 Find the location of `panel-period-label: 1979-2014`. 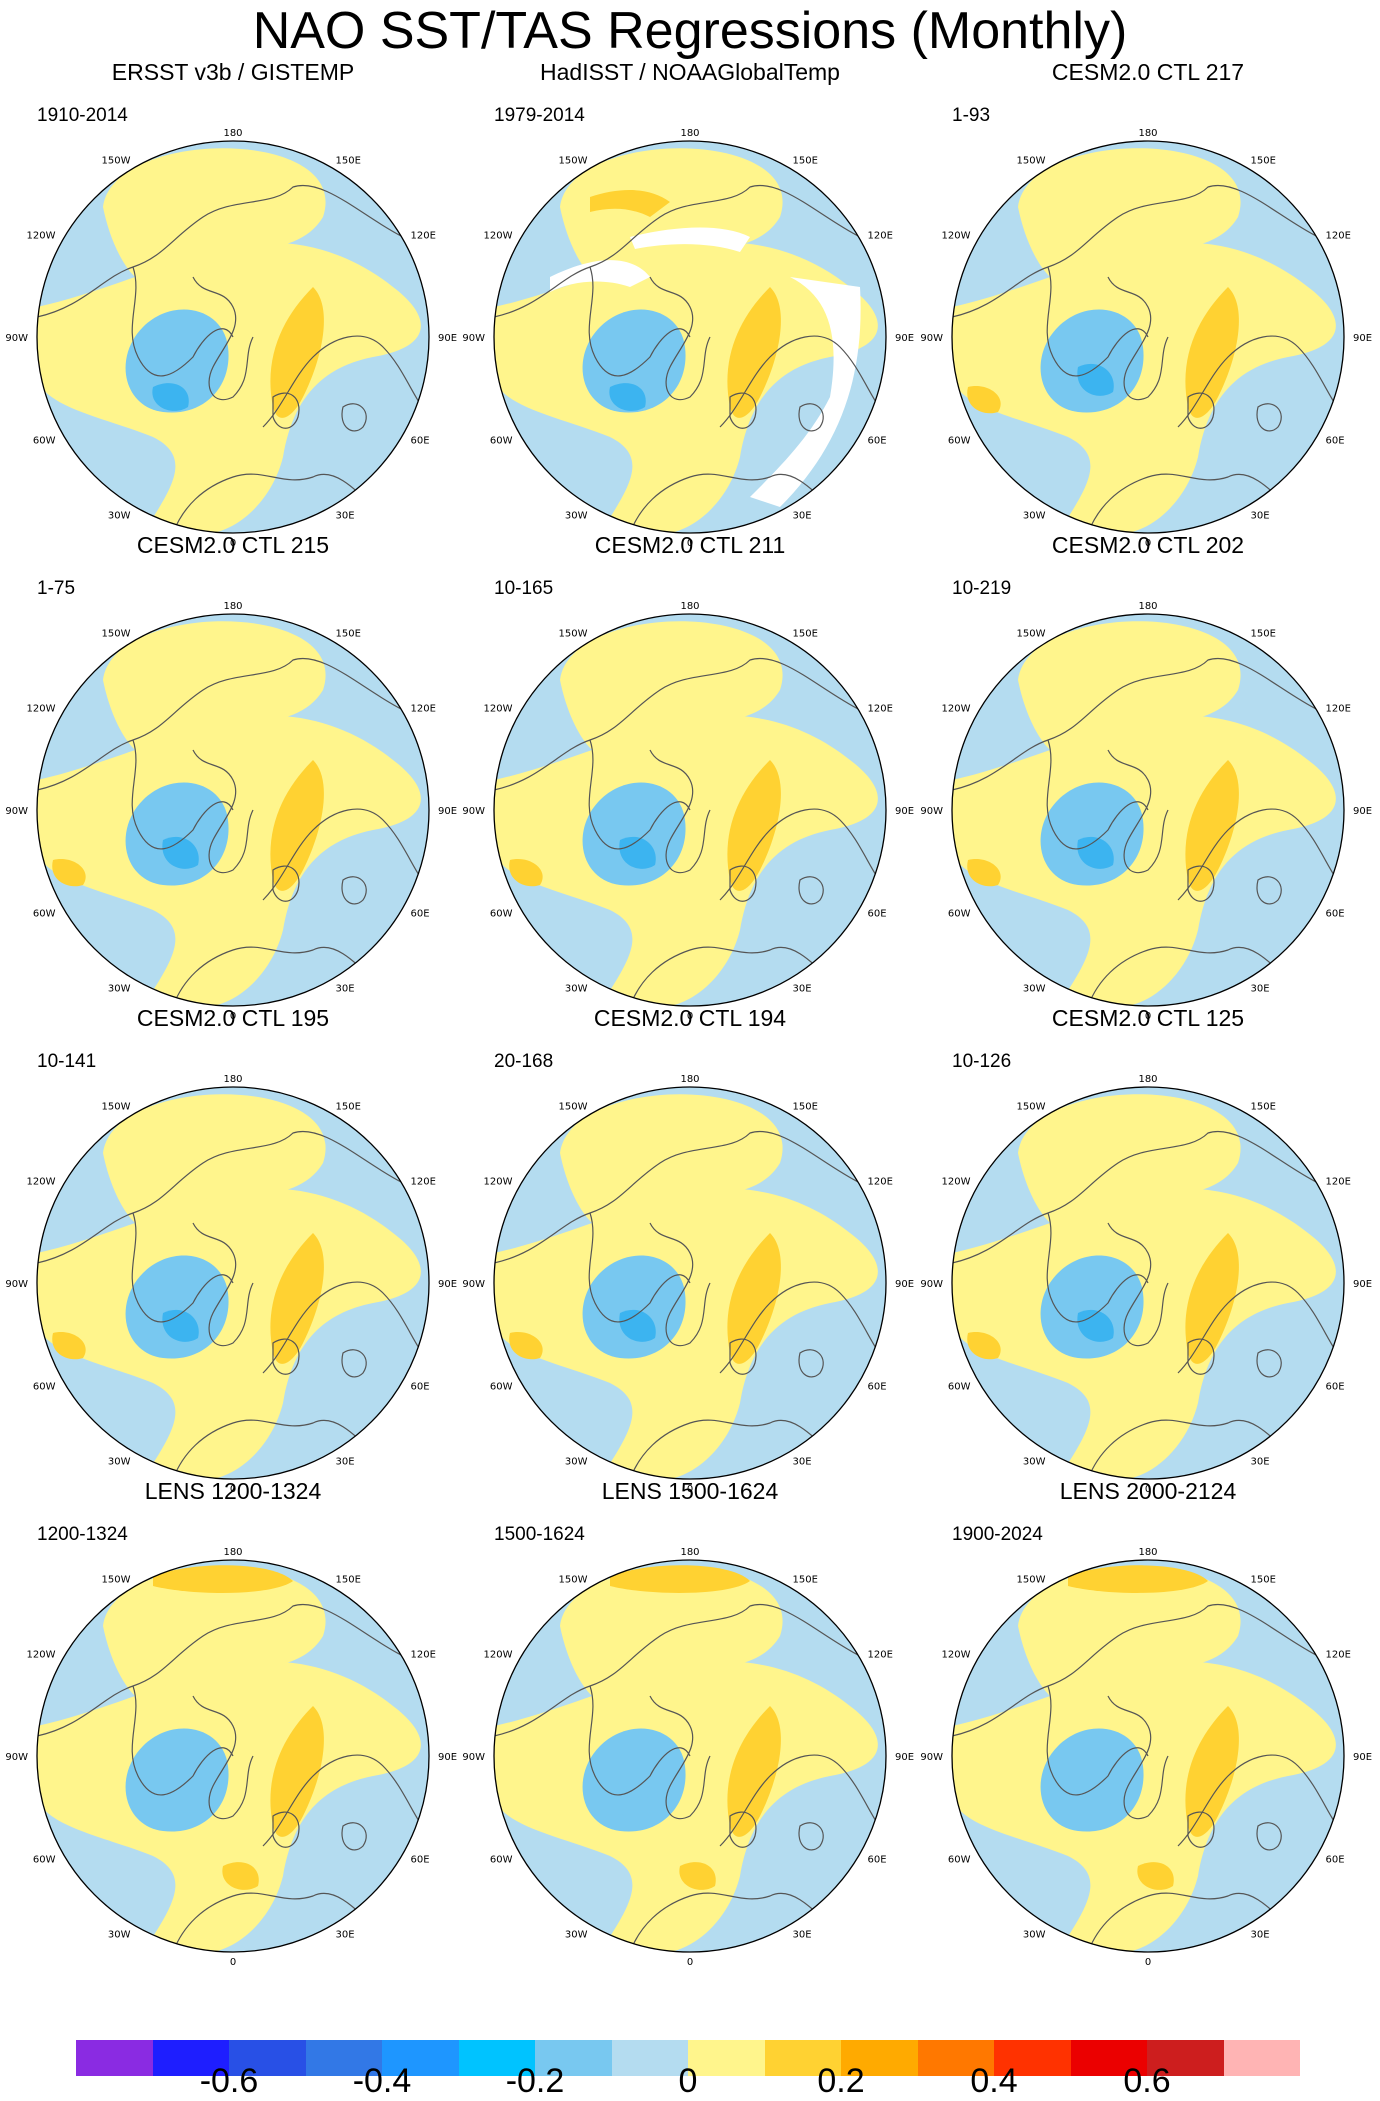

panel-period-label: 1979-2014 is located at coordinates (539, 115).